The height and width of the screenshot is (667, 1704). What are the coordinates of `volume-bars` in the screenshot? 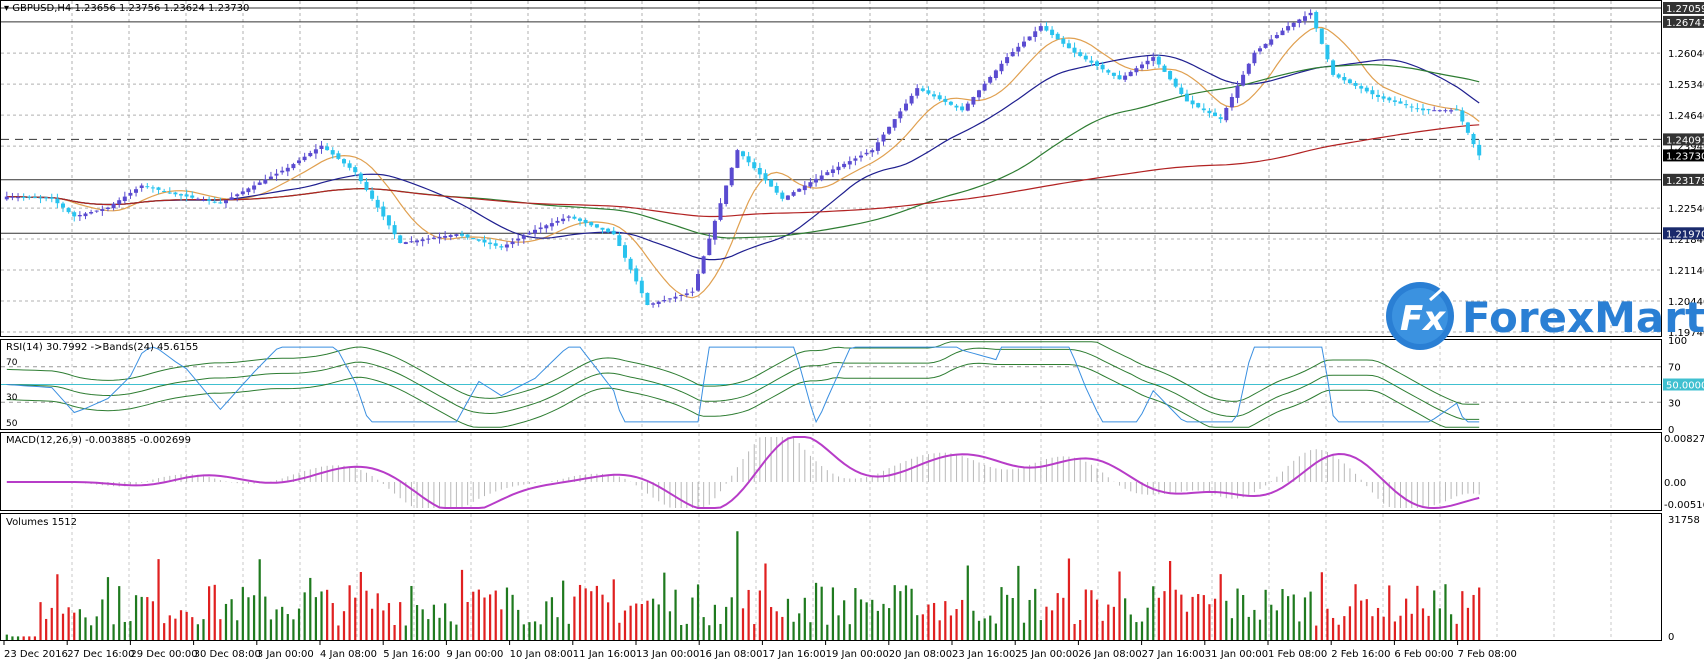 It's located at (743, 585).